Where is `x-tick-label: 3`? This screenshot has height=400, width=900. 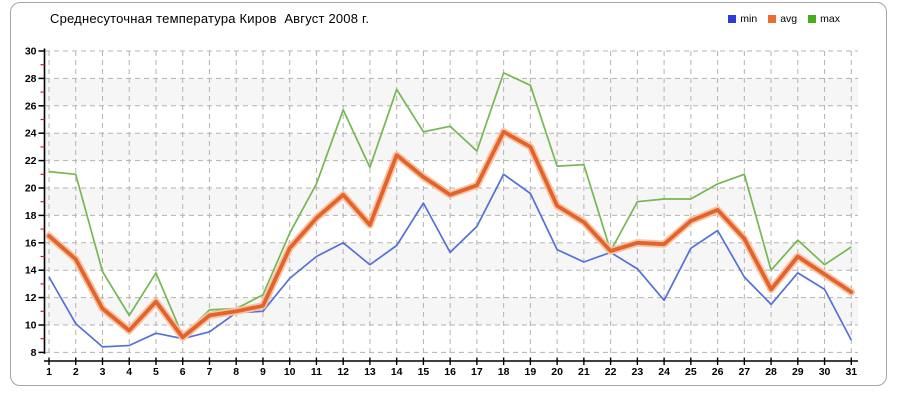 x-tick-label: 3 is located at coordinates (103, 372).